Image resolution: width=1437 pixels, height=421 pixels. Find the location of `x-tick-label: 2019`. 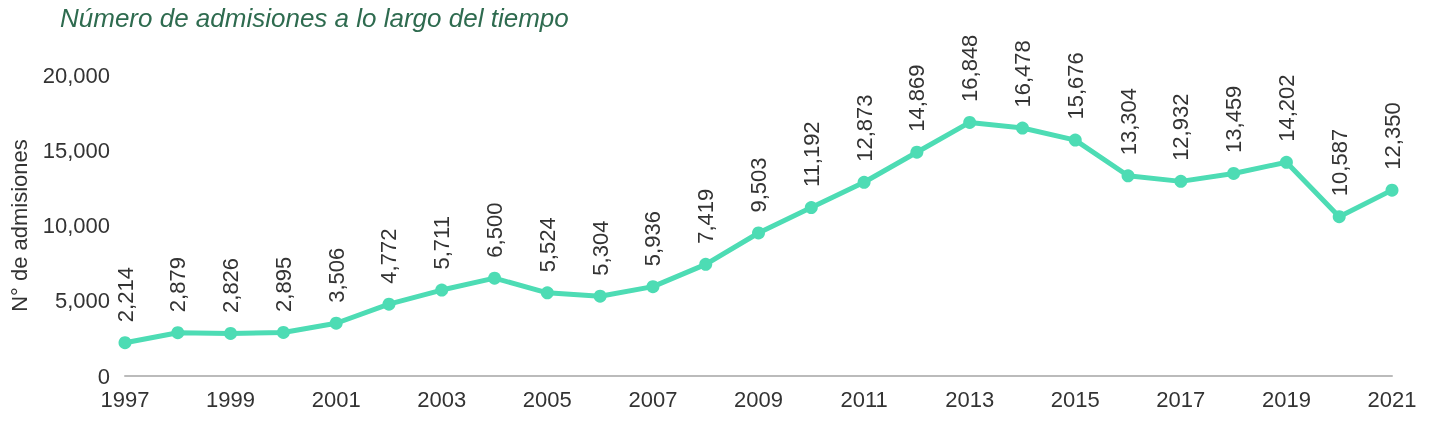

x-tick-label: 2019 is located at coordinates (1286, 399).